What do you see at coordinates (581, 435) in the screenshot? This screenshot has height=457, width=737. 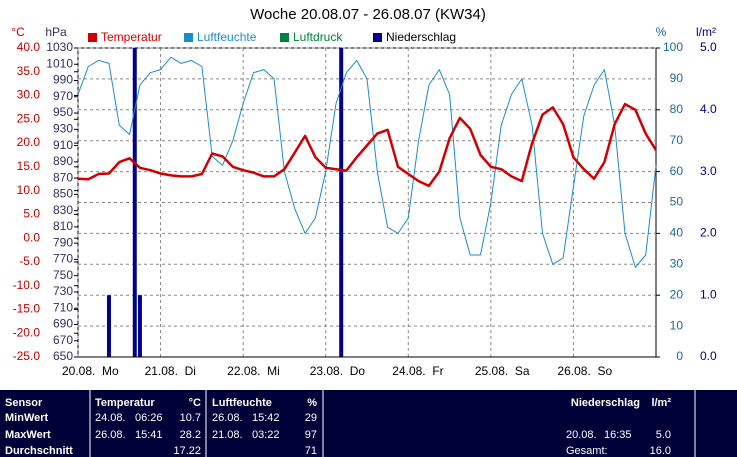 I see `cell: 20.08.` at bounding box center [581, 435].